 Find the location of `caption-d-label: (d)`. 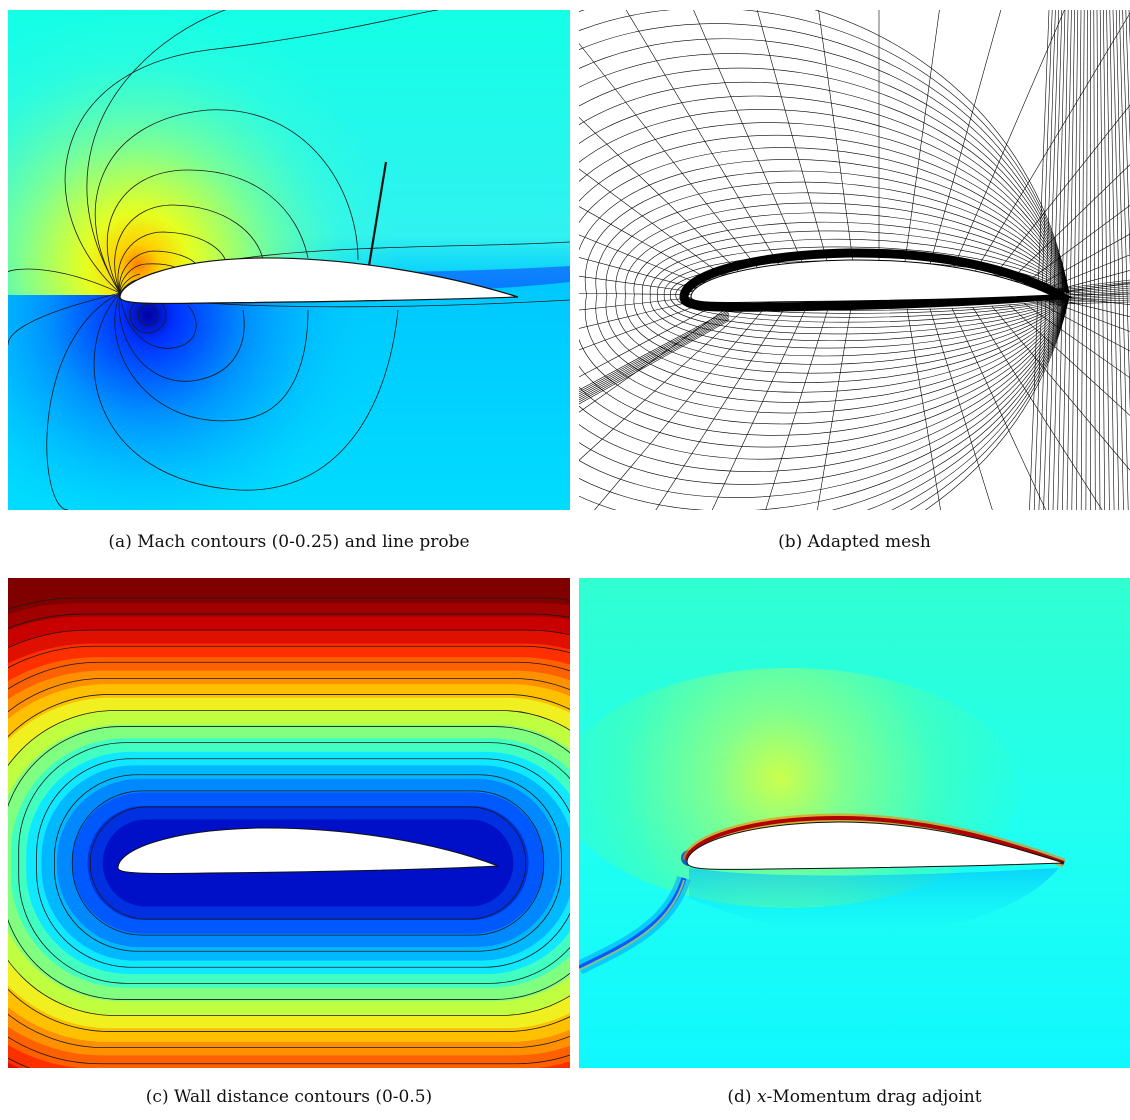

caption-d-label: (d) is located at coordinates (739, 1097).